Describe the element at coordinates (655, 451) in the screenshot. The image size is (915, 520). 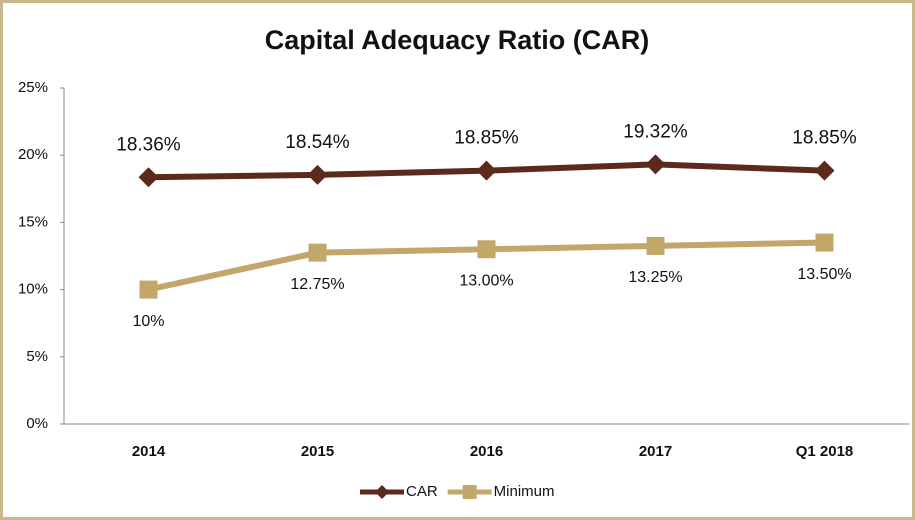
I see `x-tick-label: 2017` at that location.